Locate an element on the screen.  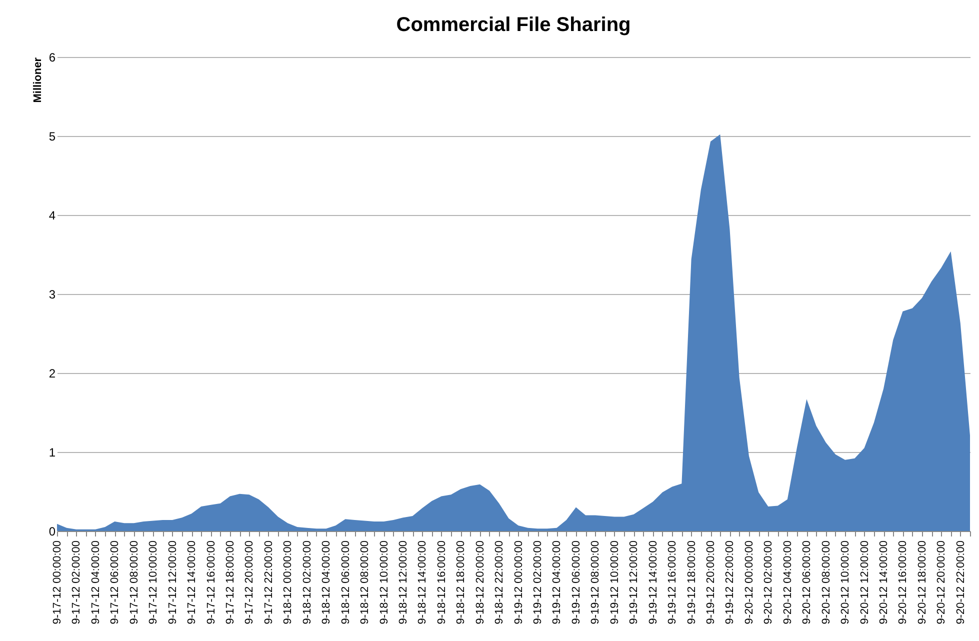
x-tick-label: 9-20-12 04:00:00 is located at coordinates (788, 582).